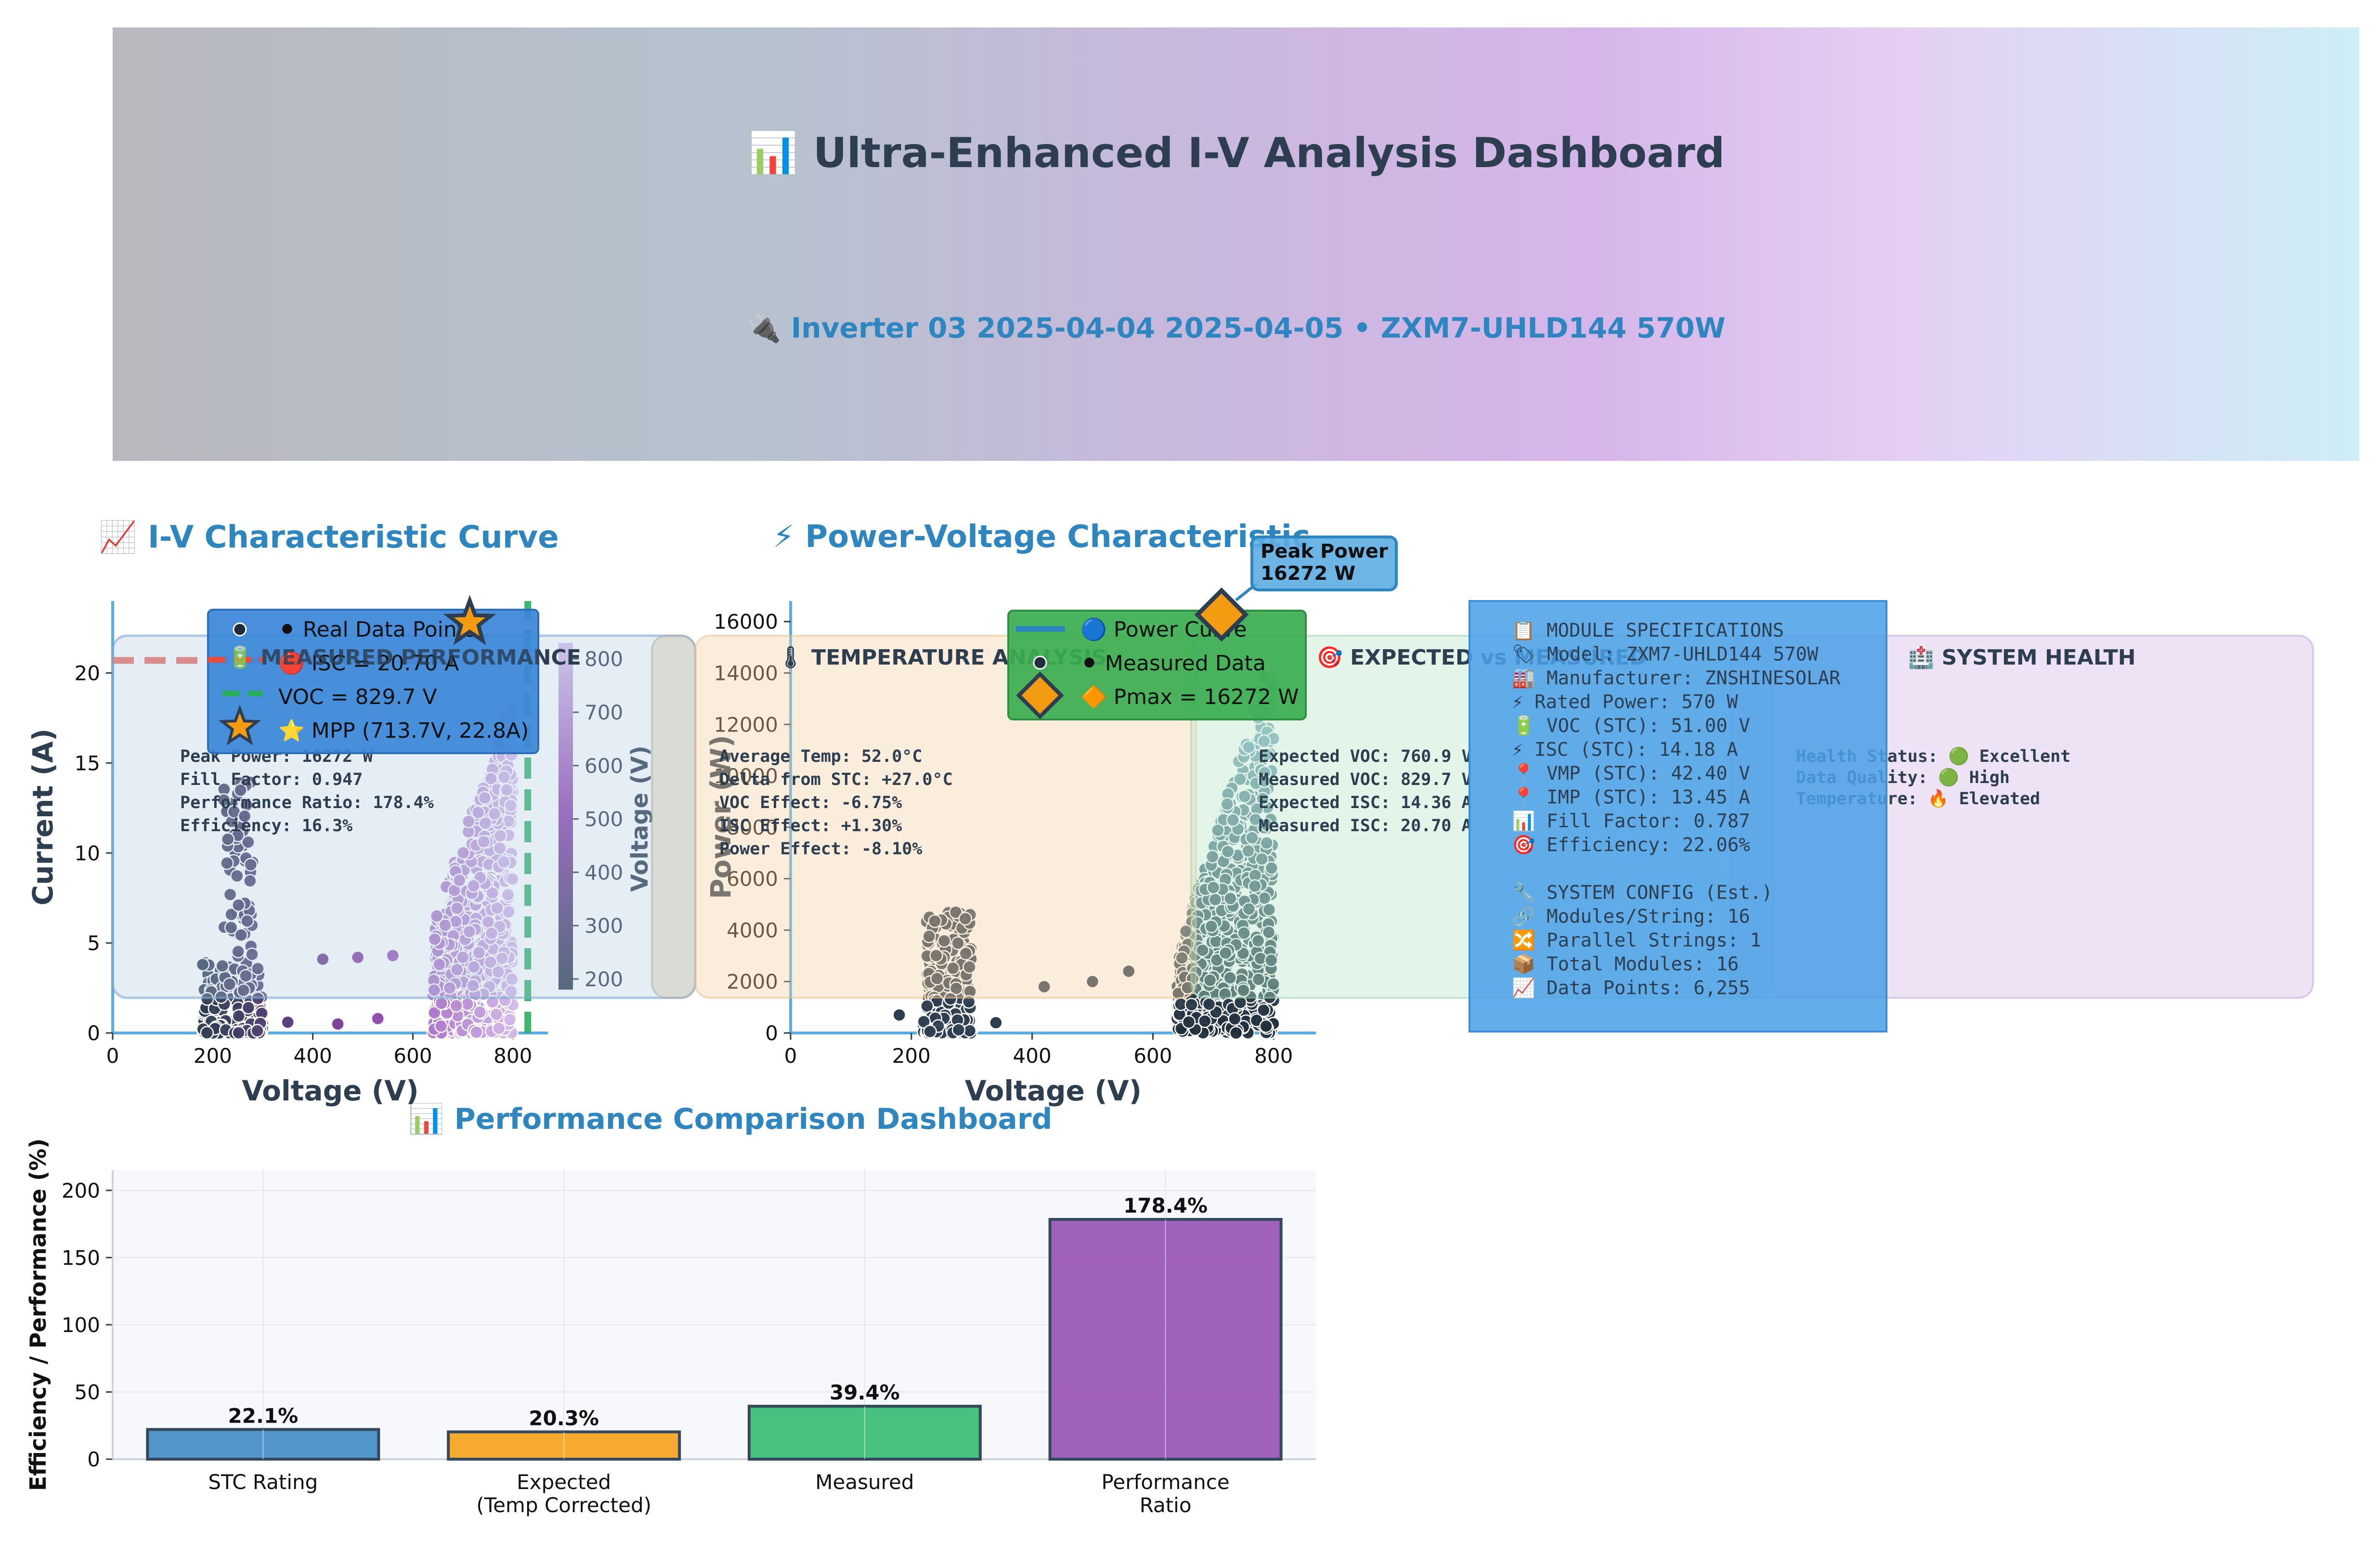 This screenshot has width=2380, height=1542. Describe the element at coordinates (1643, 892) in the screenshot. I see `module-specifications-line: 🔧 SYSTEM CONFIG (Est.)` at that location.